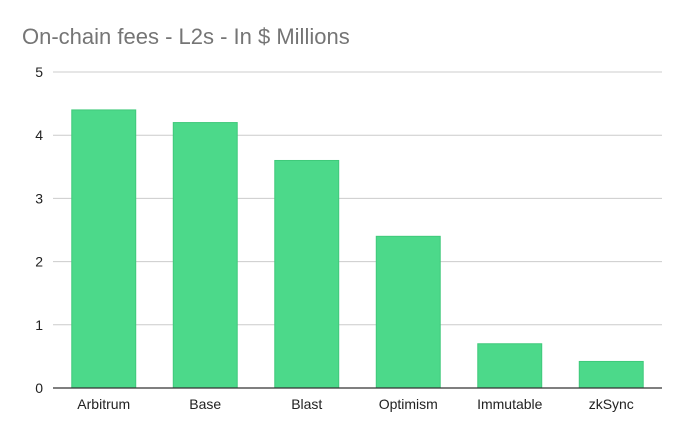 This screenshot has width=700, height=433. What do you see at coordinates (408, 404) in the screenshot?
I see `x-tick-label: Optimism` at bounding box center [408, 404].